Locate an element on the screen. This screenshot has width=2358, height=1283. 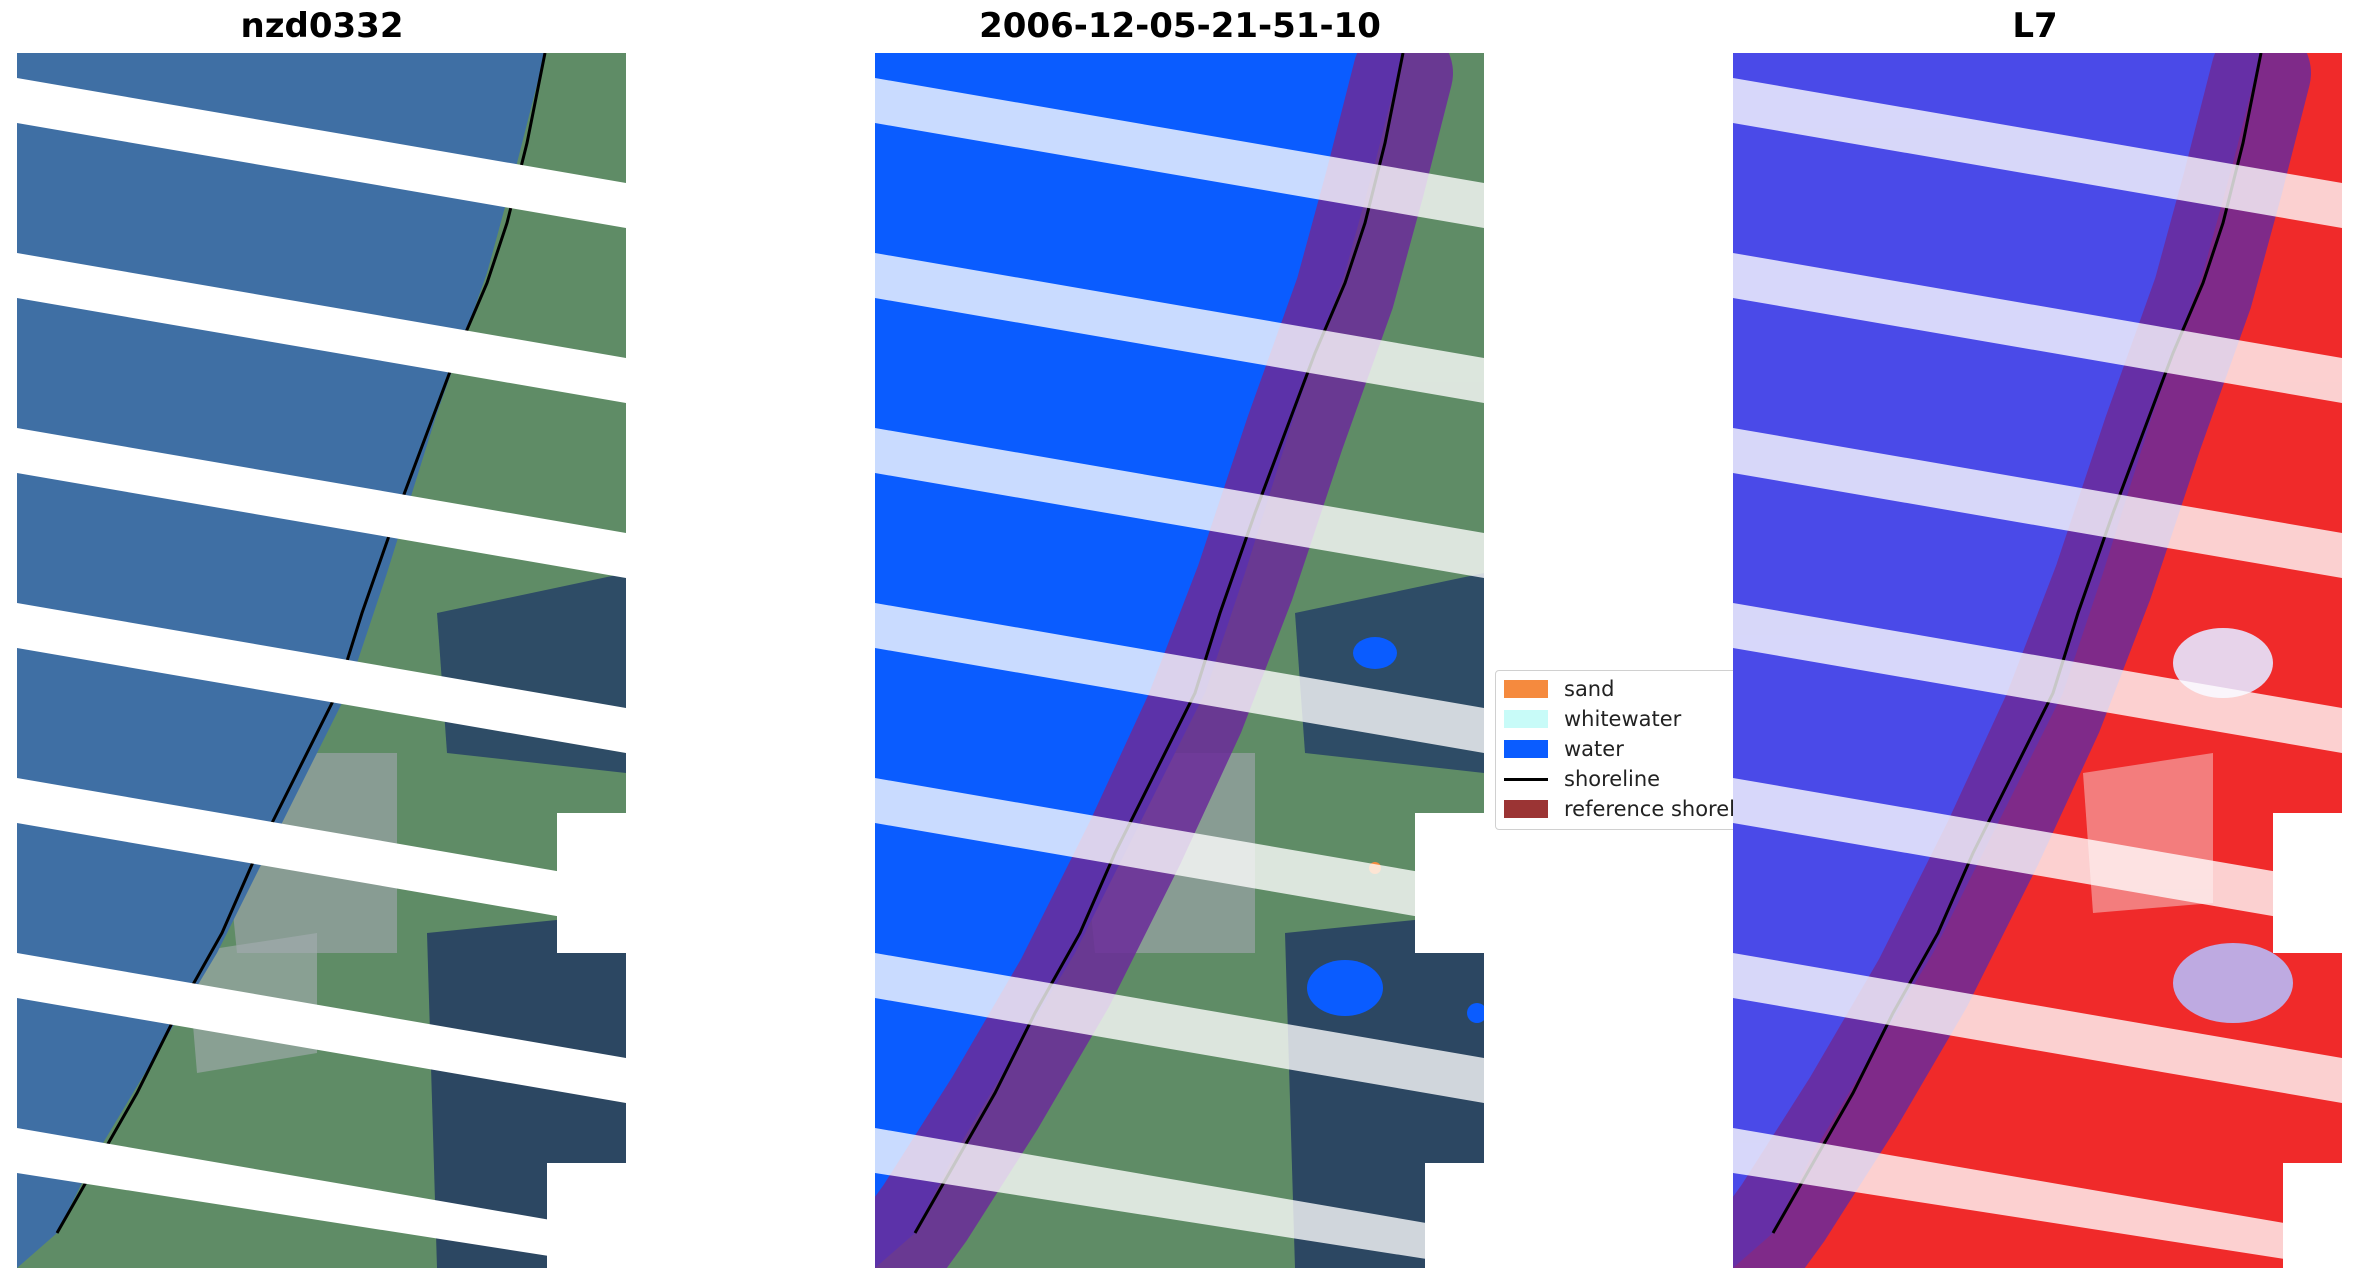
sand-swatch is located at coordinates (1526, 689).